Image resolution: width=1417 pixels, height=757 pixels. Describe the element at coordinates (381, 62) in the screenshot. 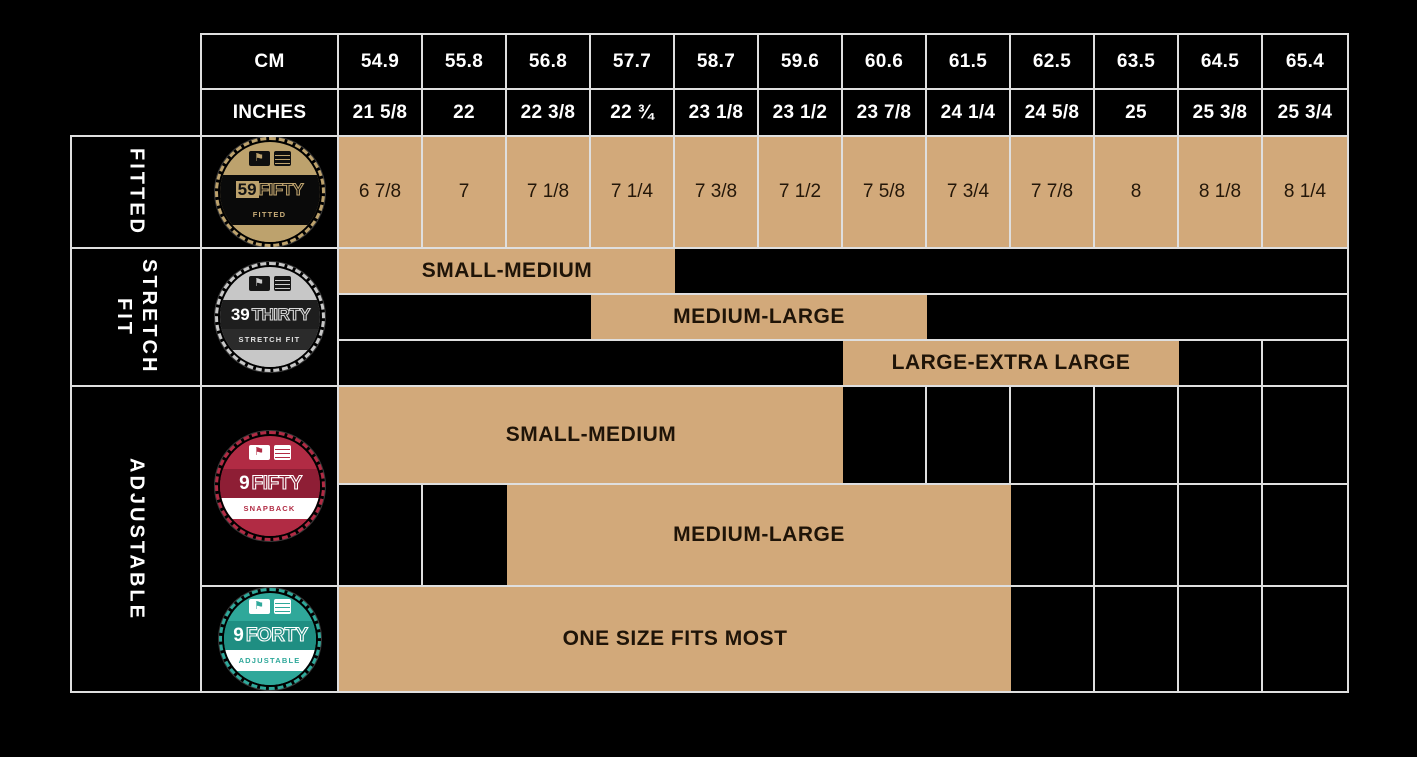

I see `cm-value-cell: 54.9` at that location.